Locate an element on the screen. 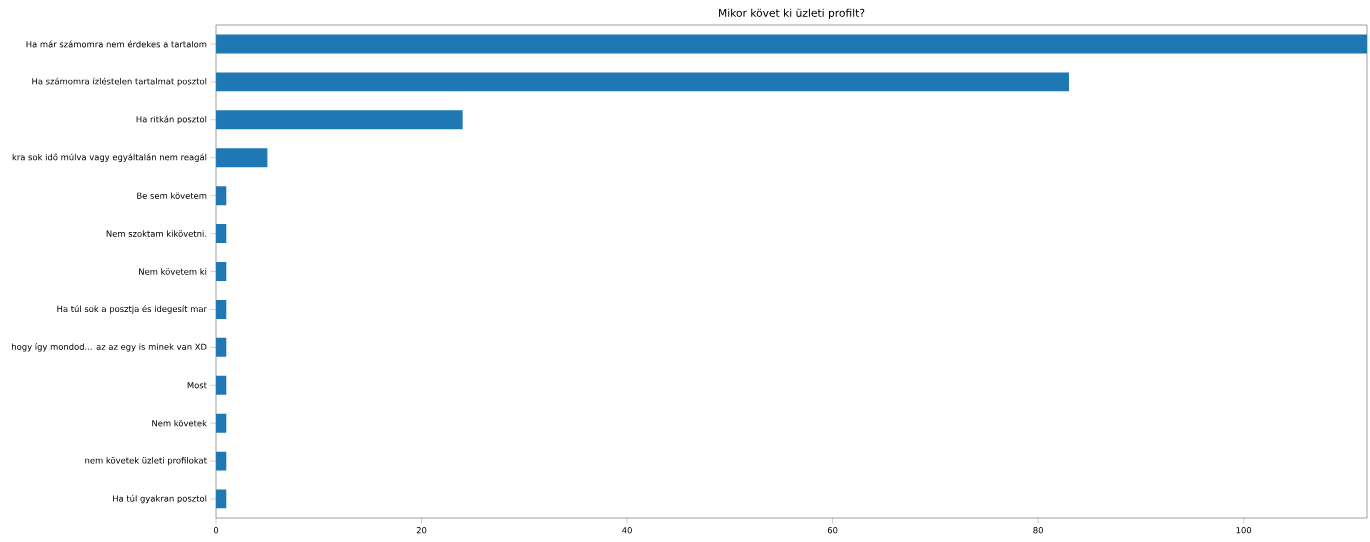 The image size is (1370, 542). y-tick-label: kra sok idő múlva vagy egyáltalán nem reagál is located at coordinates (109, 157).